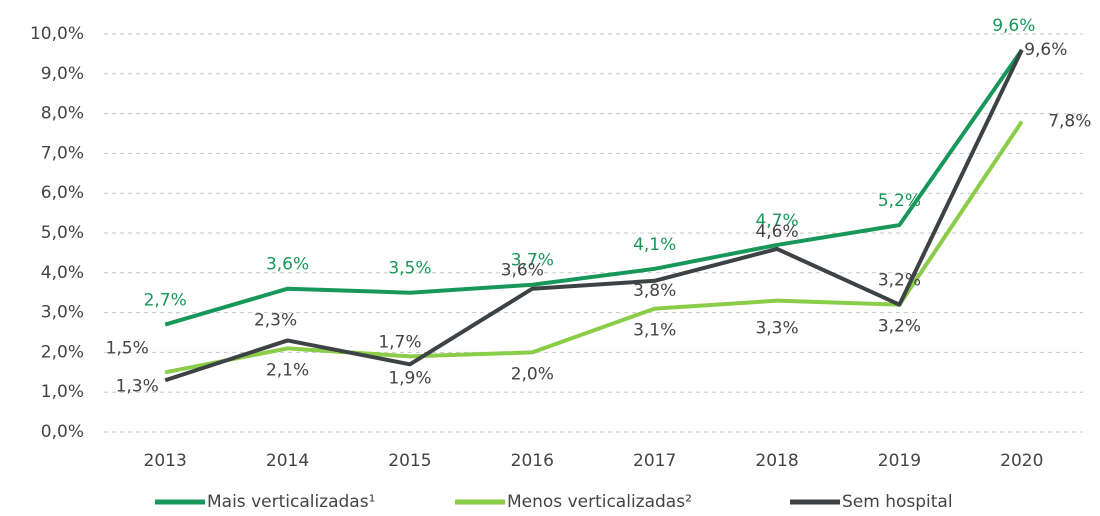 The height and width of the screenshot is (516, 1100). I want to click on x-tick-label: 2020, so click(1021, 461).